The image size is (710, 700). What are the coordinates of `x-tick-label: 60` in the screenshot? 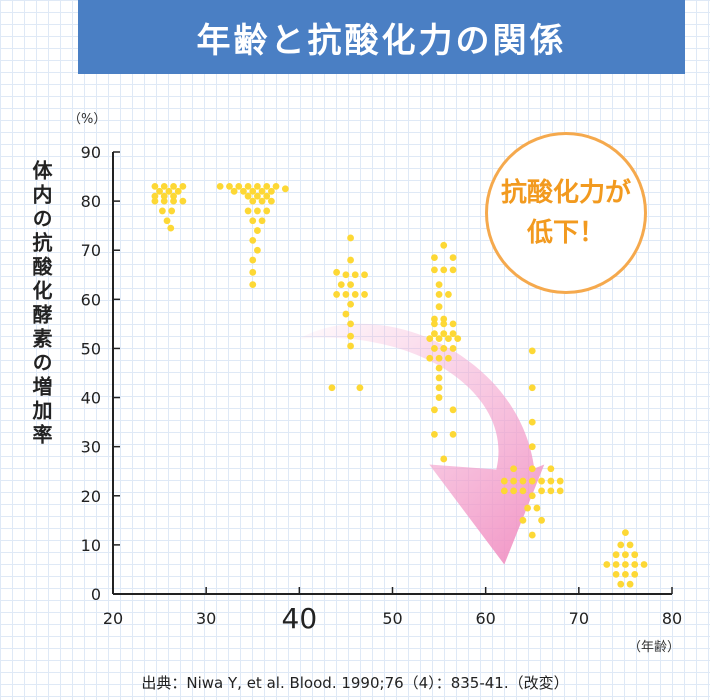 It's located at (485, 618).